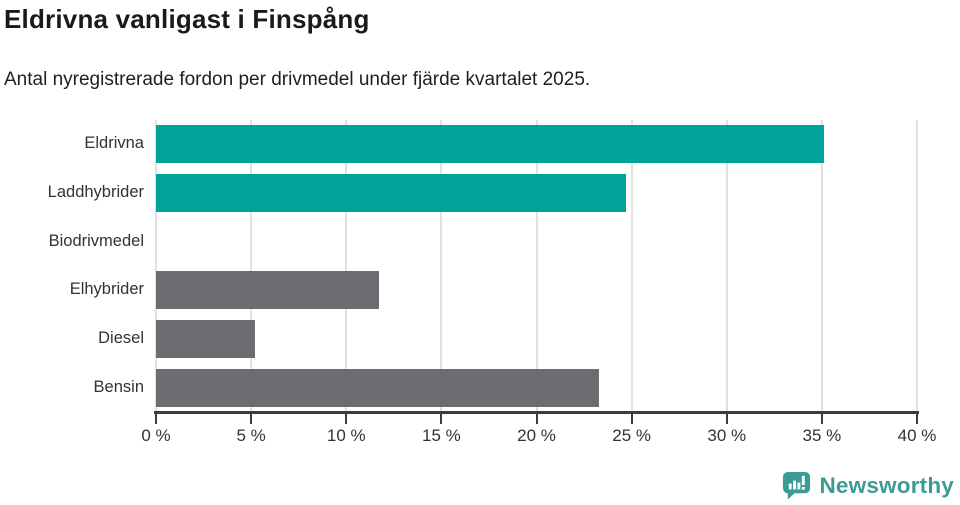 Image resolution: width=960 pixels, height=505 pixels. Describe the element at coordinates (917, 435) in the screenshot. I see `x-tick-label: 40 %` at that location.